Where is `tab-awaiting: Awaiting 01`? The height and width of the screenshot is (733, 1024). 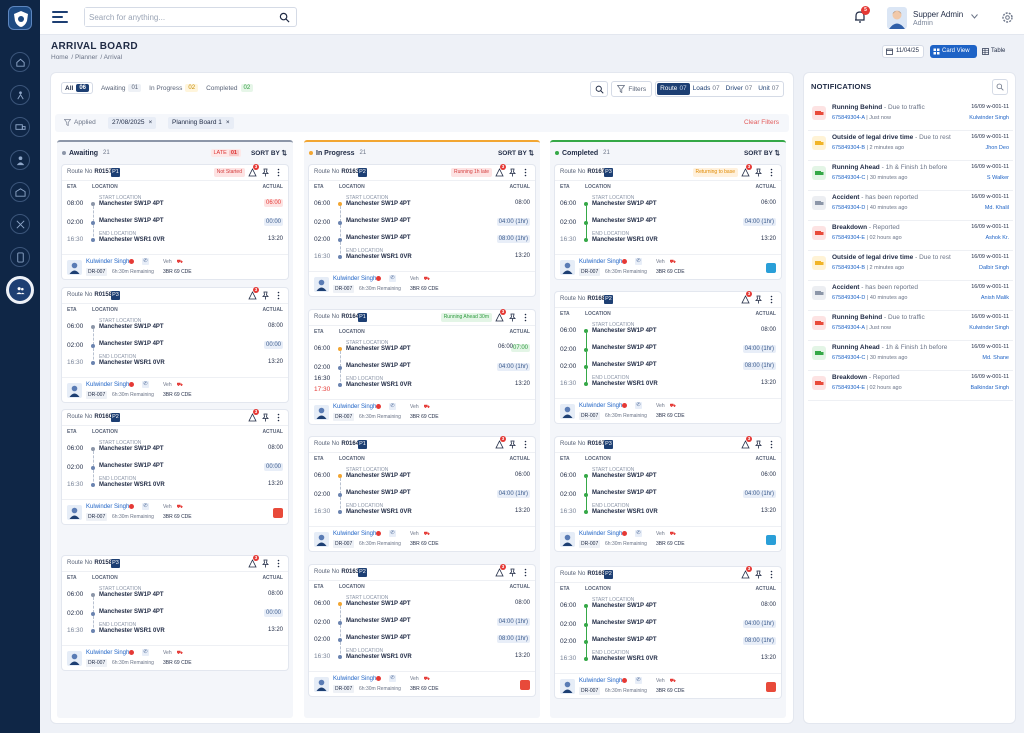 tab-awaiting: Awaiting 01 is located at coordinates (121, 88).